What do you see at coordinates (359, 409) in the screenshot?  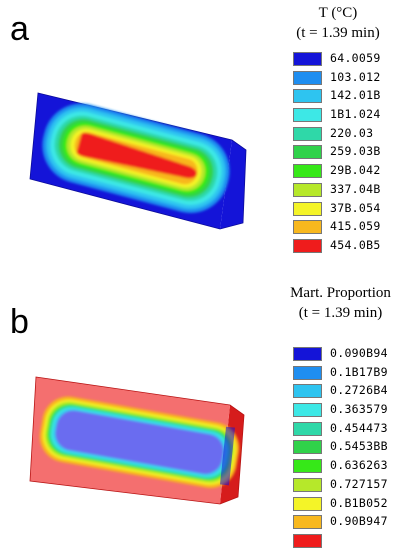 I see `legend-value: 0.363579` at bounding box center [359, 409].